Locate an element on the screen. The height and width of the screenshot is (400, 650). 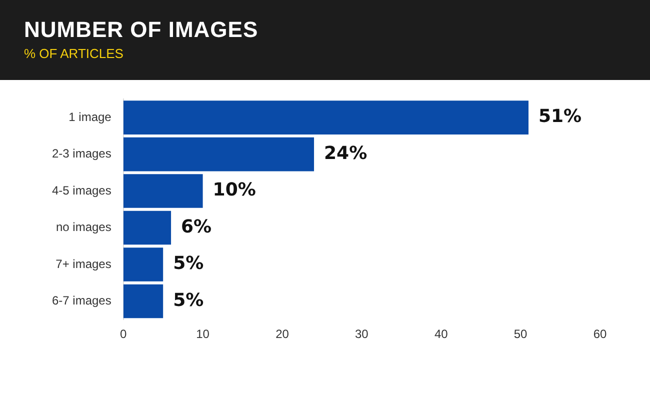
x-tick-label: 10 is located at coordinates (203, 334).